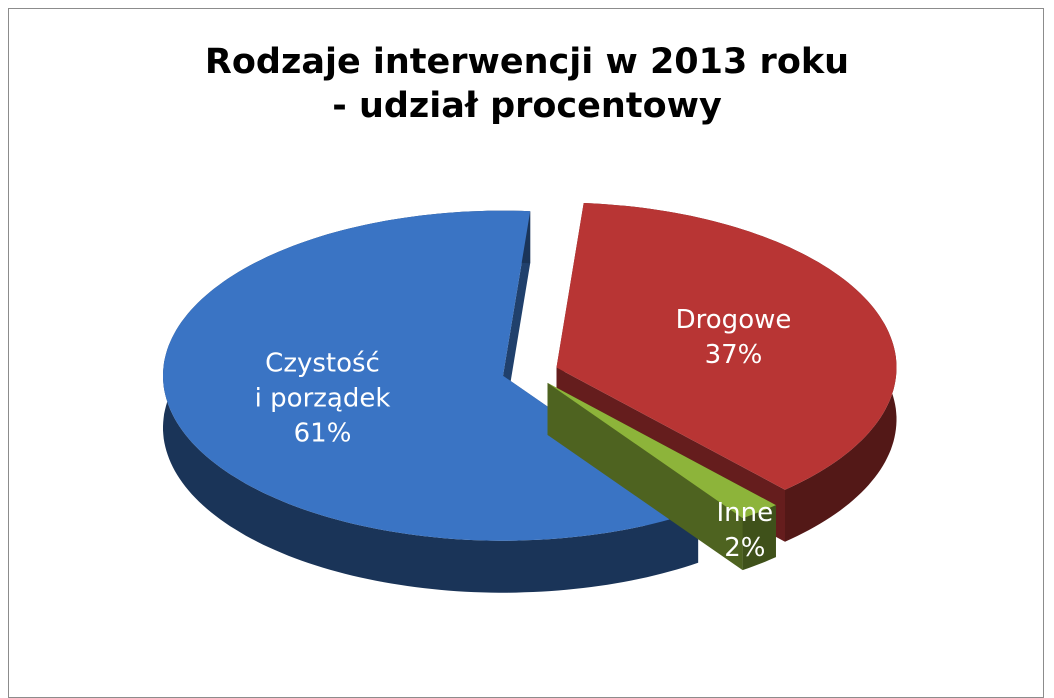 This screenshot has height=698, width=1054. Describe the element at coordinates (745, 547) in the screenshot. I see `value-label: 2%` at that location.